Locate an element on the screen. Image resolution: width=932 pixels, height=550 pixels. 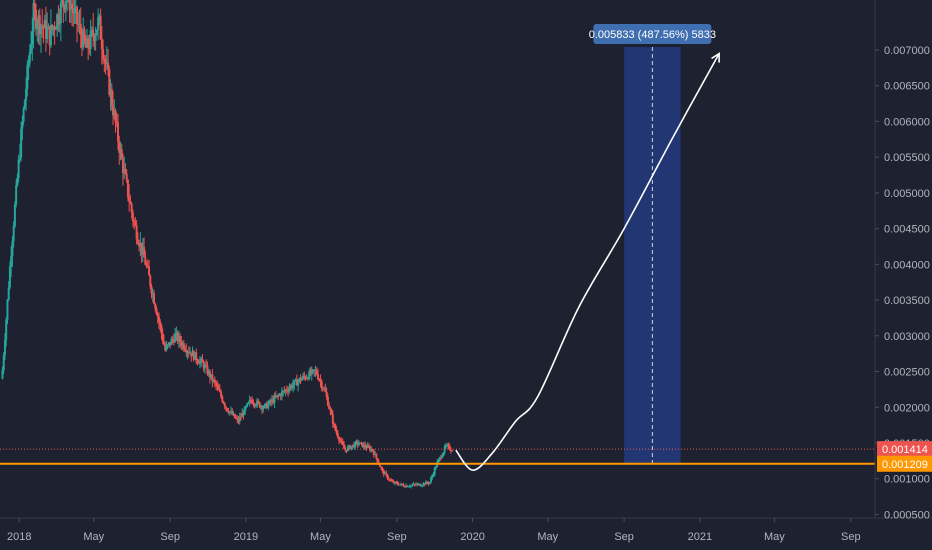
projection-arrowhead is located at coordinates (715, 57).